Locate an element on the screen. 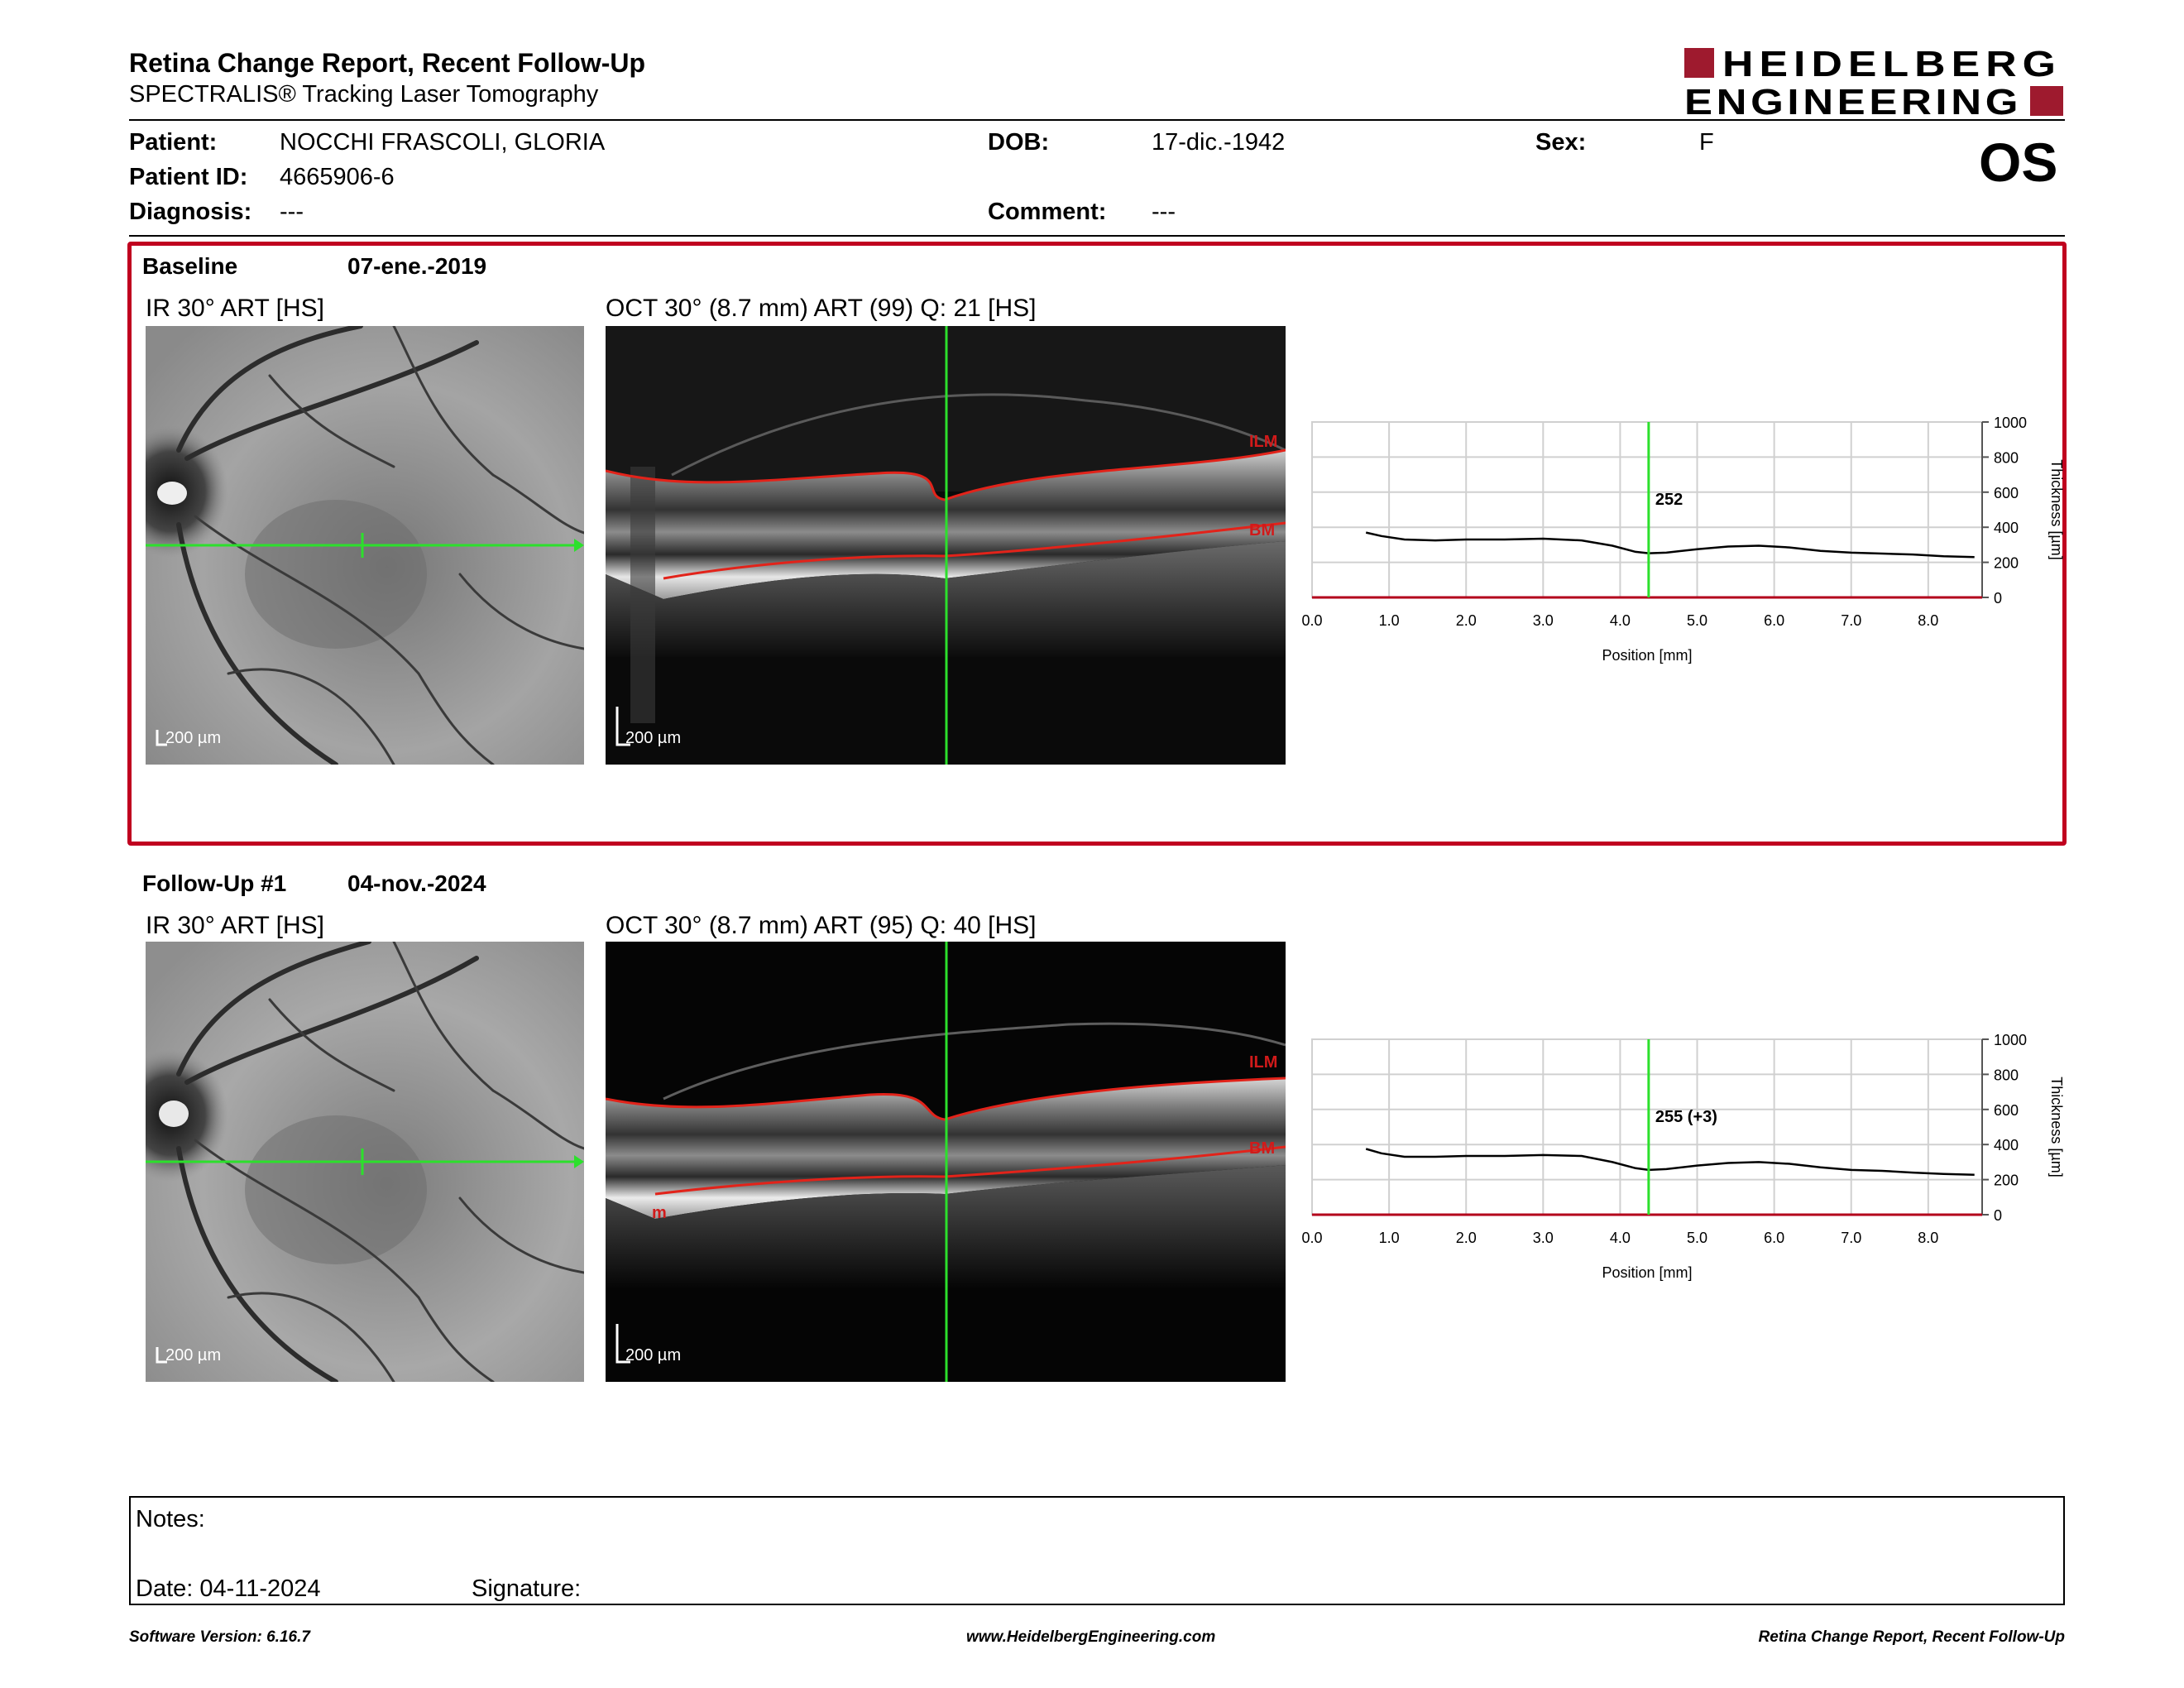 This screenshot has height=1688, width=2184. header-divider is located at coordinates (1097, 120).